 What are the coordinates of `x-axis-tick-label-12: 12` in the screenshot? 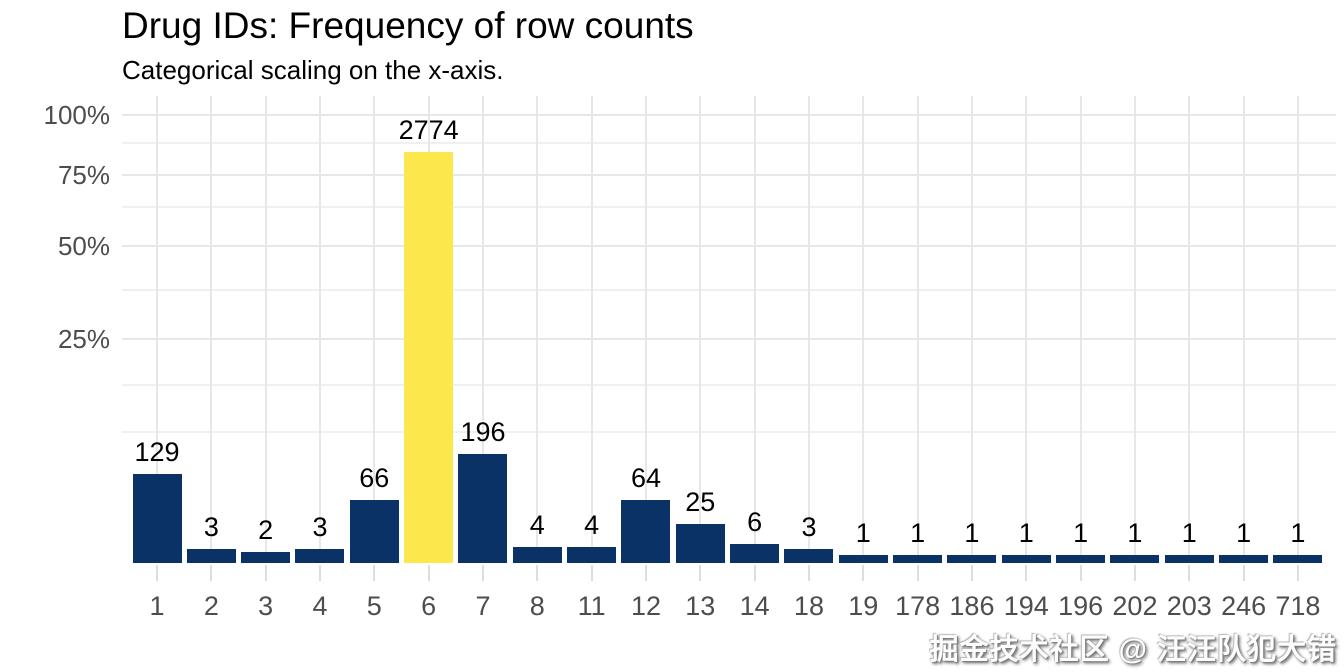 It's located at (645, 606).